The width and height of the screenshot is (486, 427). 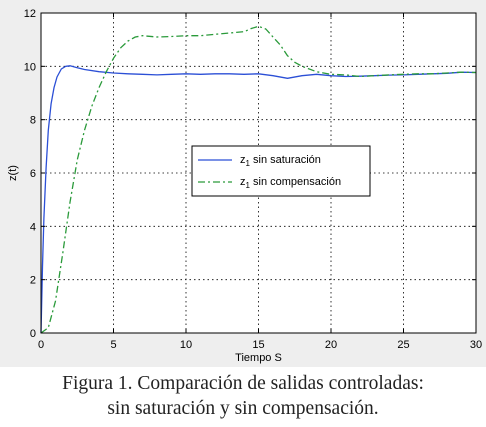 What do you see at coordinates (113, 345) in the screenshot?
I see `x-tick-label: 5` at bounding box center [113, 345].